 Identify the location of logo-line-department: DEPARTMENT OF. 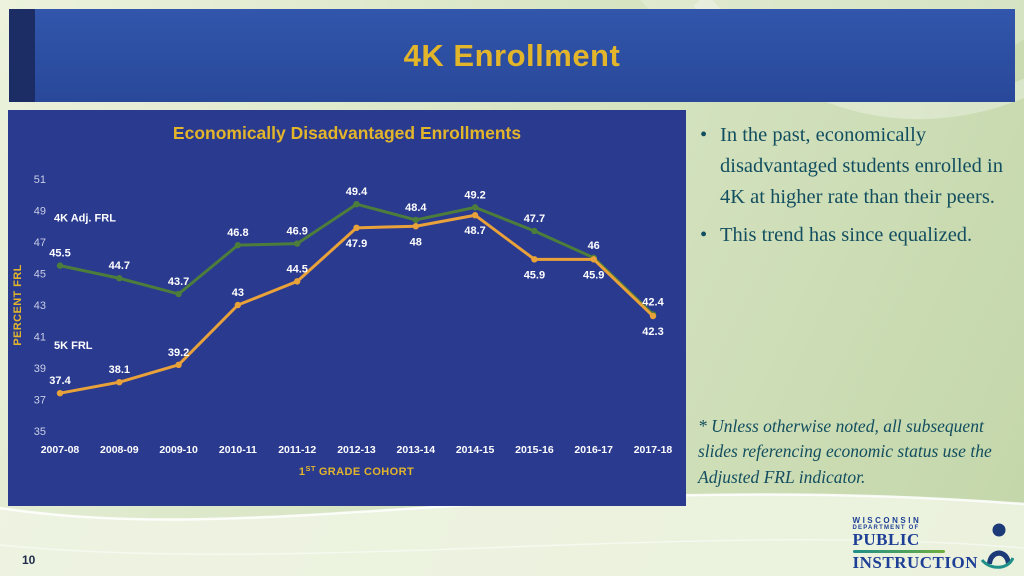
(886, 528).